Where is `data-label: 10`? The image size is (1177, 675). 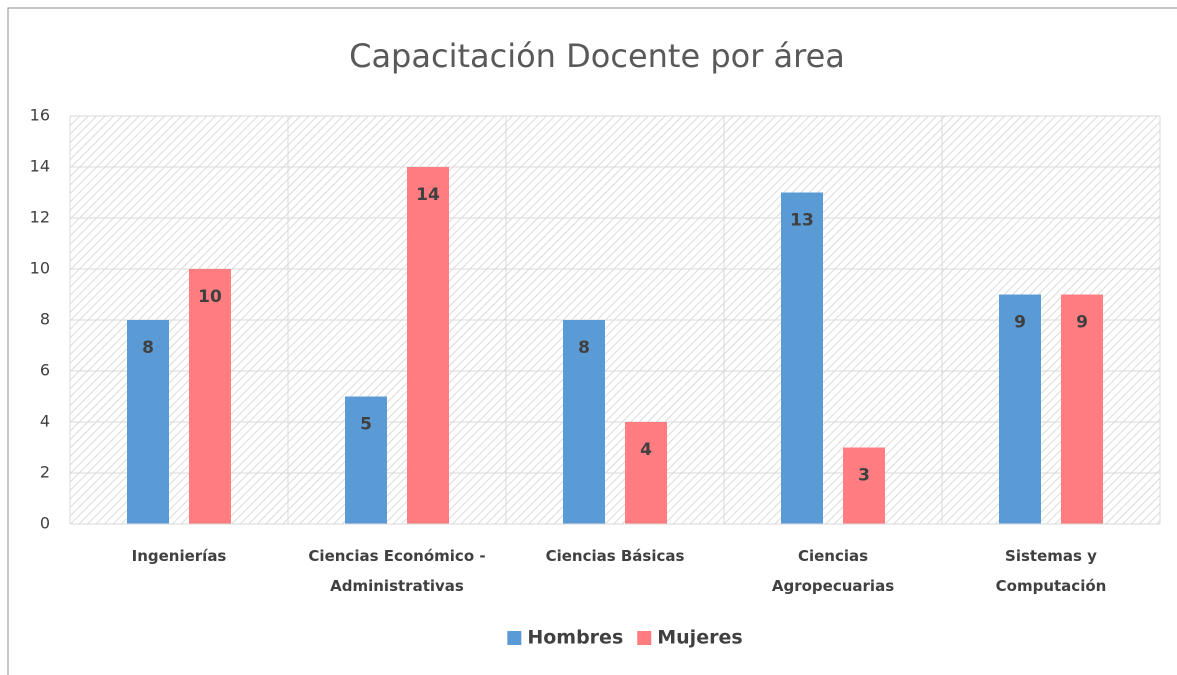 data-label: 10 is located at coordinates (210, 297).